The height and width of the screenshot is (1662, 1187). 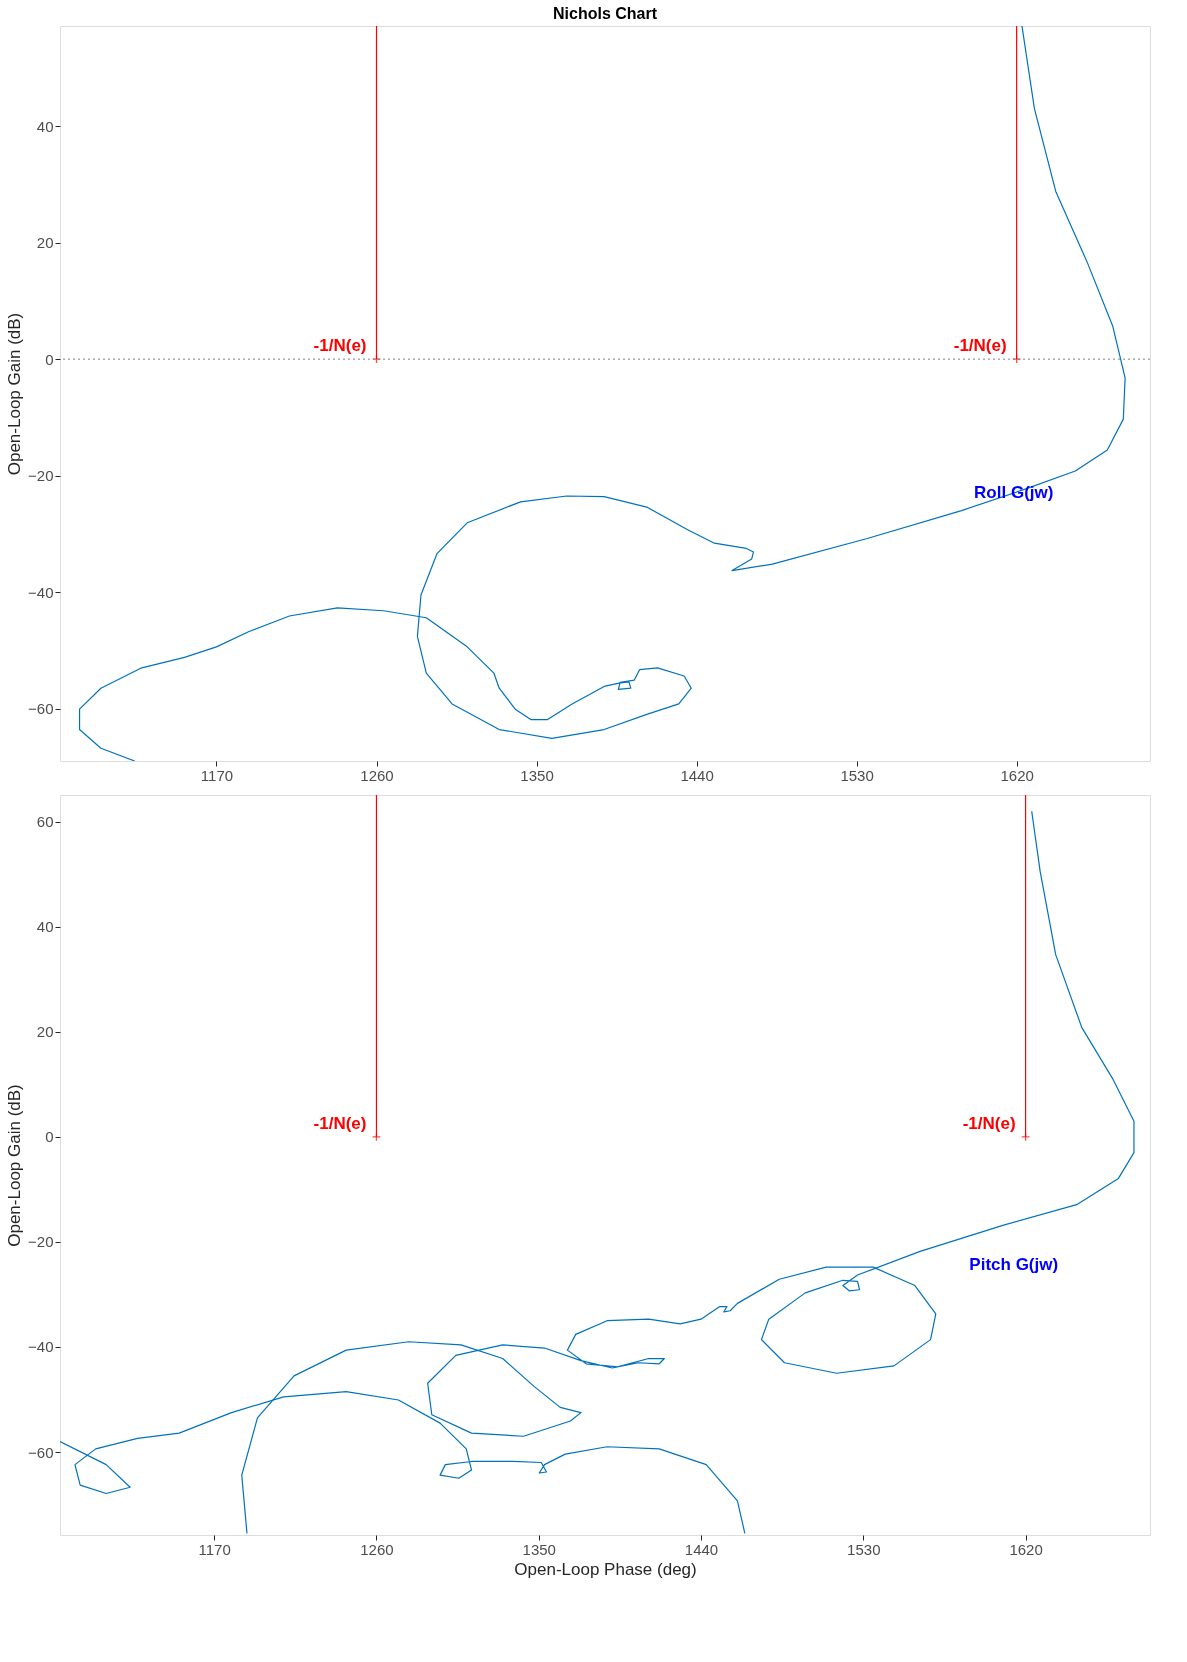 What do you see at coordinates (1014, 1264) in the screenshot?
I see `series-label: Pitch G(jw)` at bounding box center [1014, 1264].